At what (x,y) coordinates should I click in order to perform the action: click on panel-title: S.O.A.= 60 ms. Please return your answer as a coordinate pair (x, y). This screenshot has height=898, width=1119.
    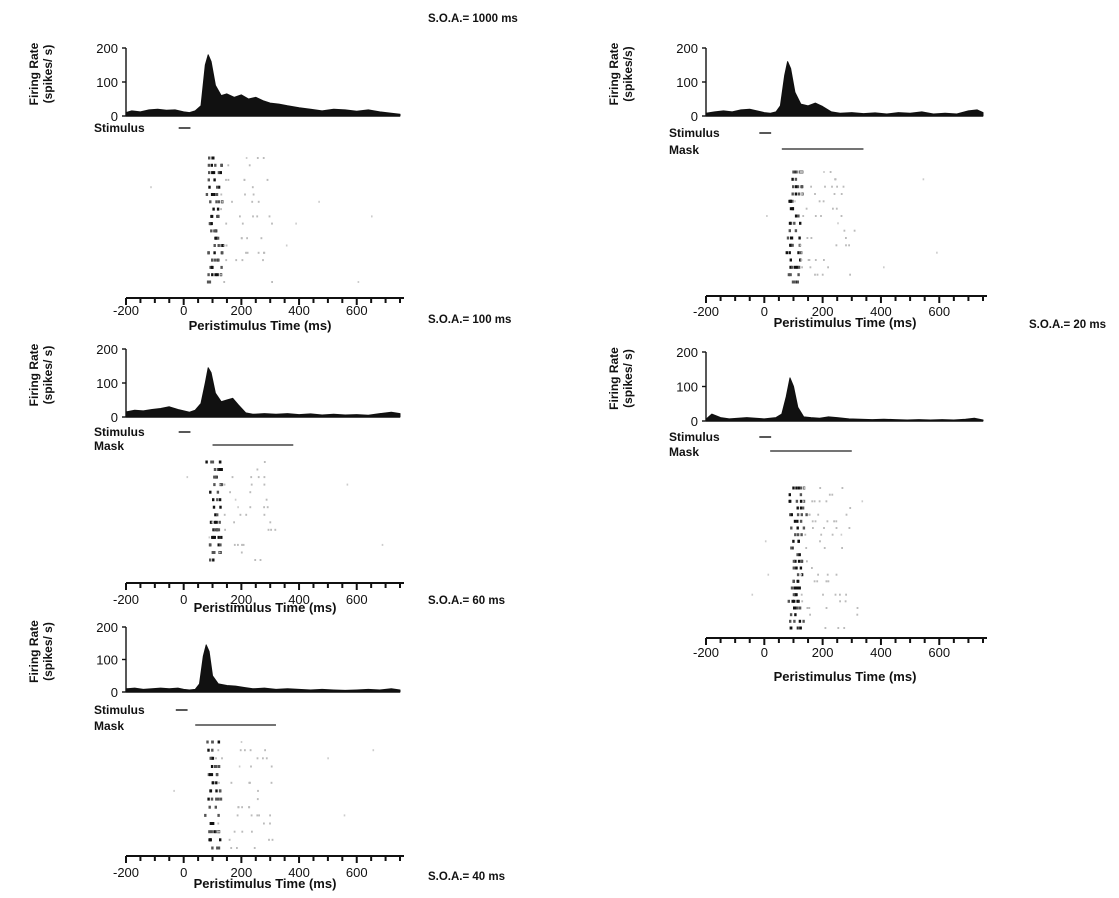
    Looking at the image, I should click on (466, 601).